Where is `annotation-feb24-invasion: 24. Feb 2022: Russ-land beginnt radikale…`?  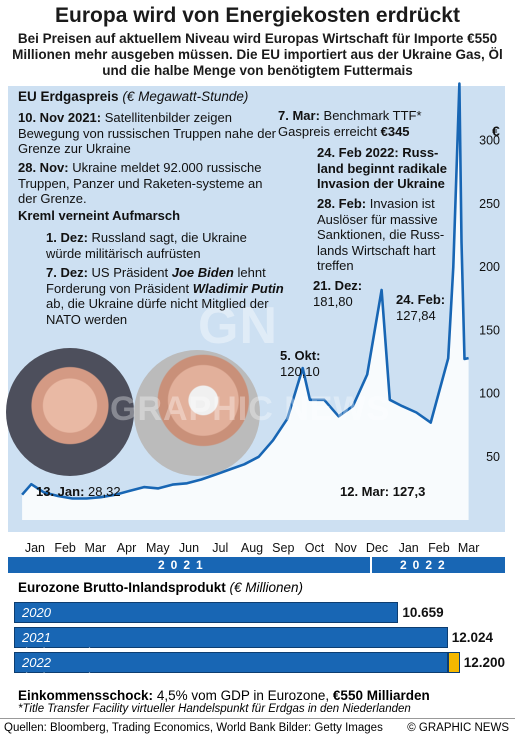 annotation-feb24-invasion: 24. Feb 2022: Russ-land beginnt radikale… is located at coordinates (382, 168).